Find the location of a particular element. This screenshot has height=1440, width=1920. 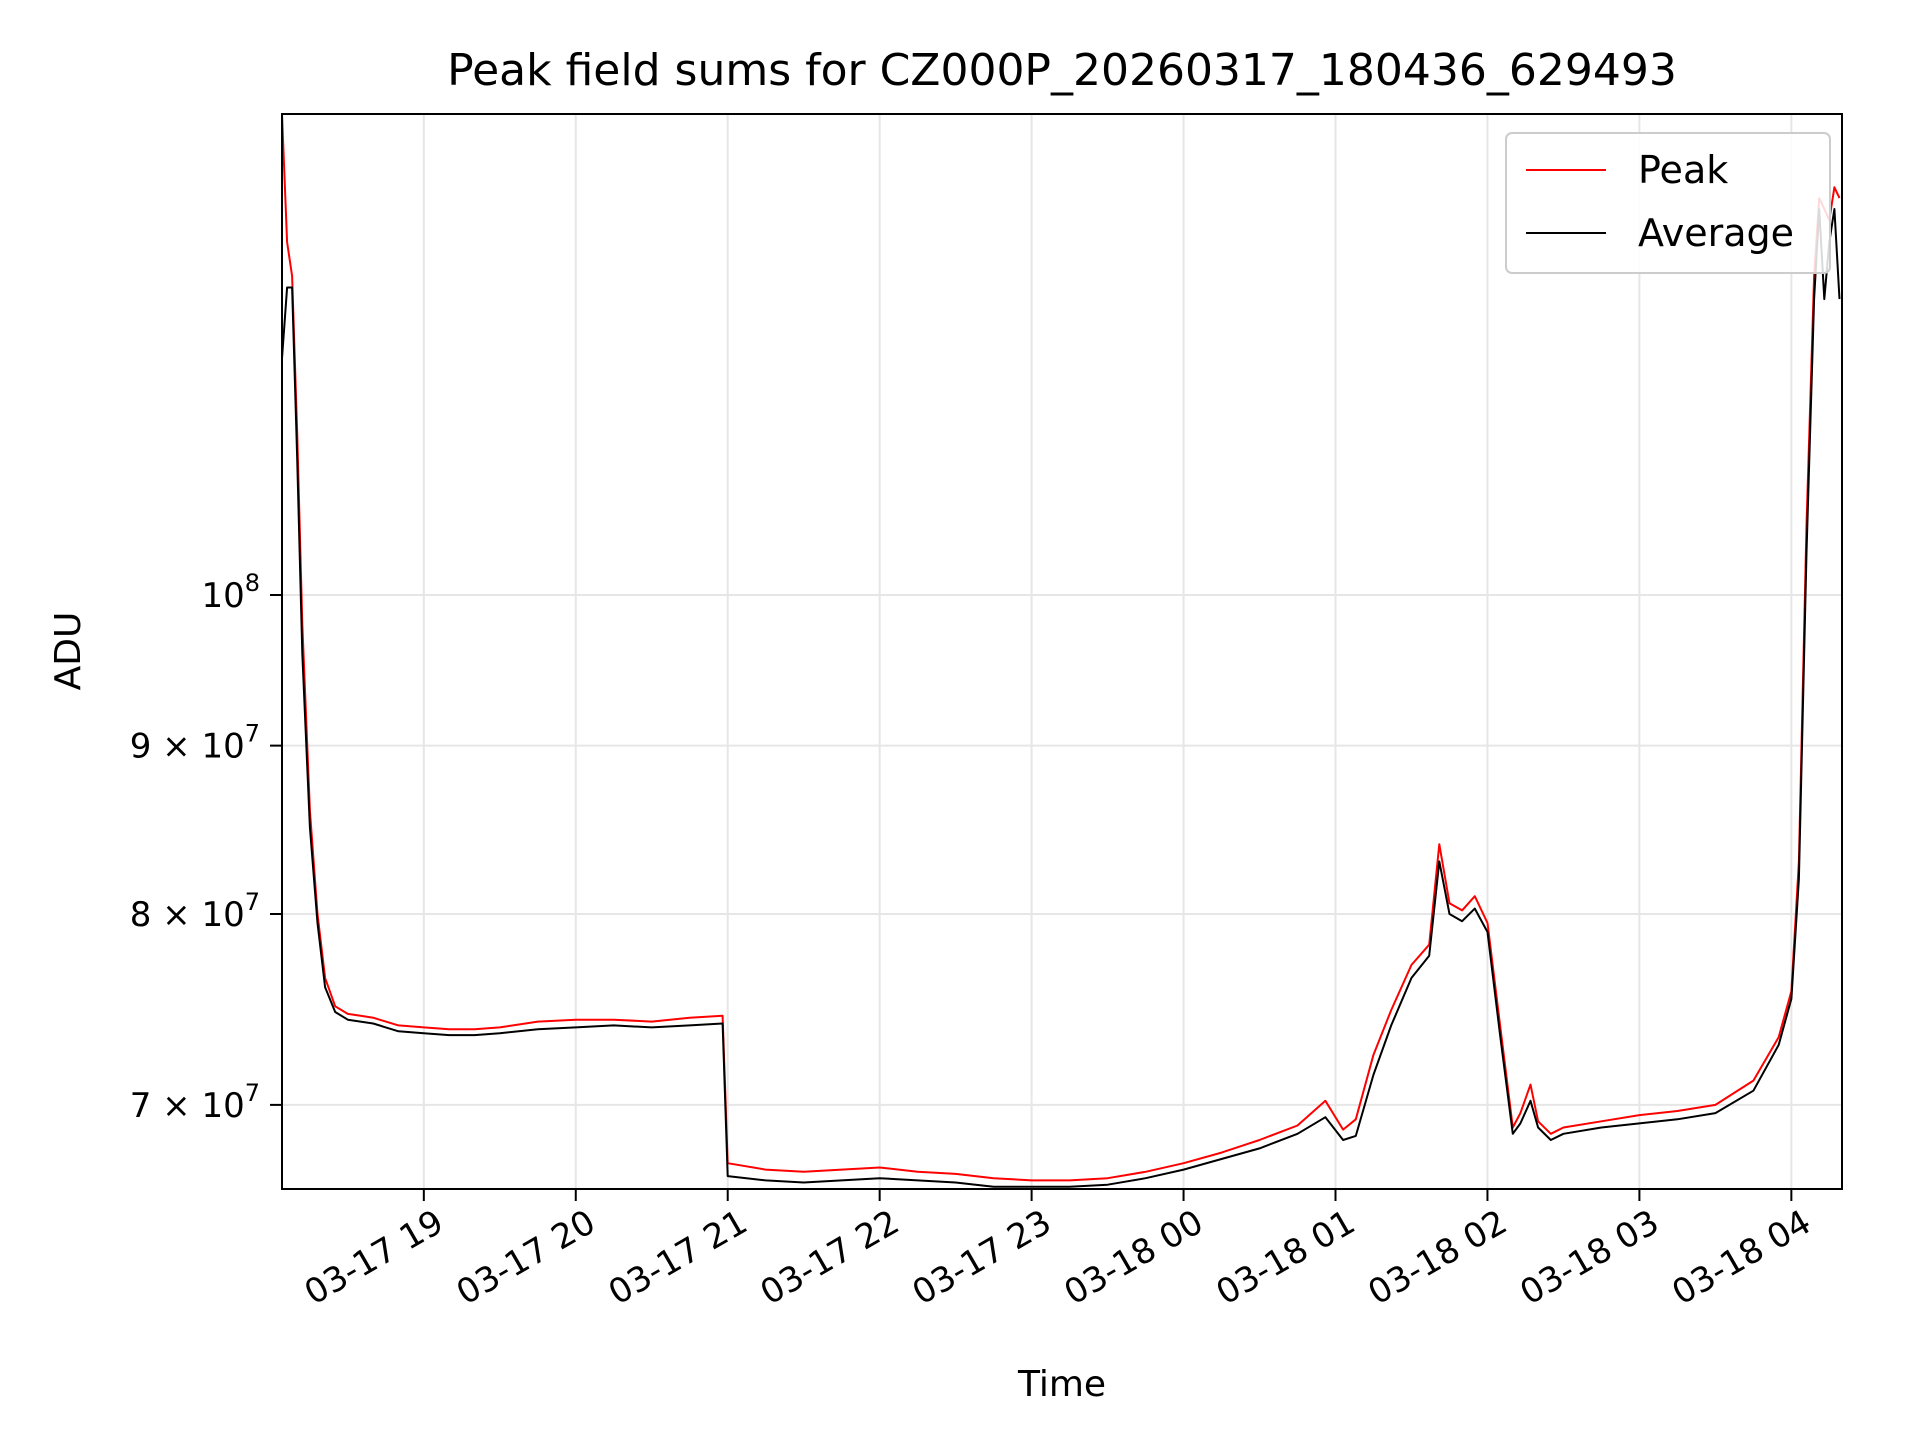

y-axis-label: ADU is located at coordinates (68, 651).